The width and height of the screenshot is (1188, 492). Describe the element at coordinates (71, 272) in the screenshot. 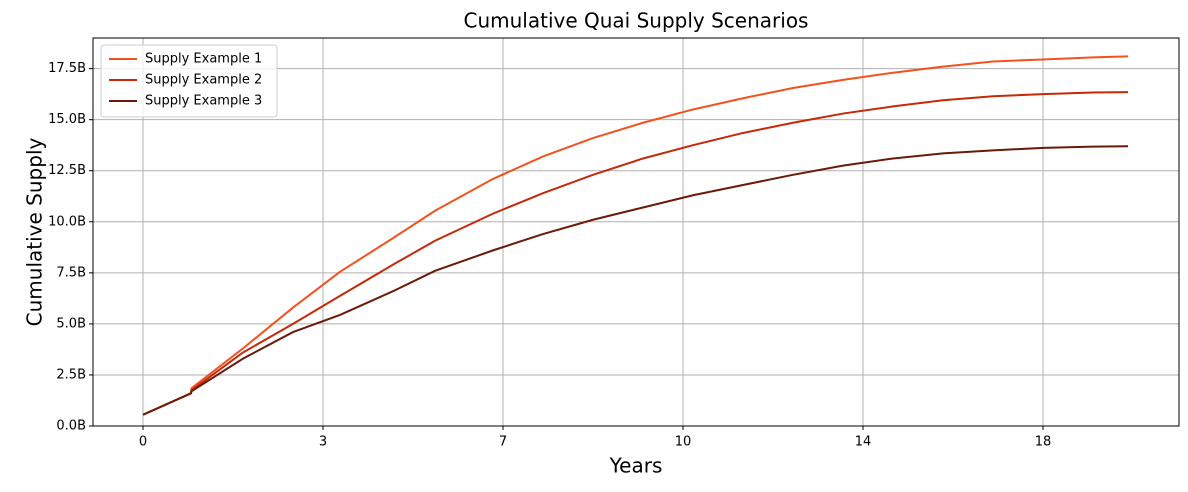

I see `y-tick-label: 7.5B` at that location.